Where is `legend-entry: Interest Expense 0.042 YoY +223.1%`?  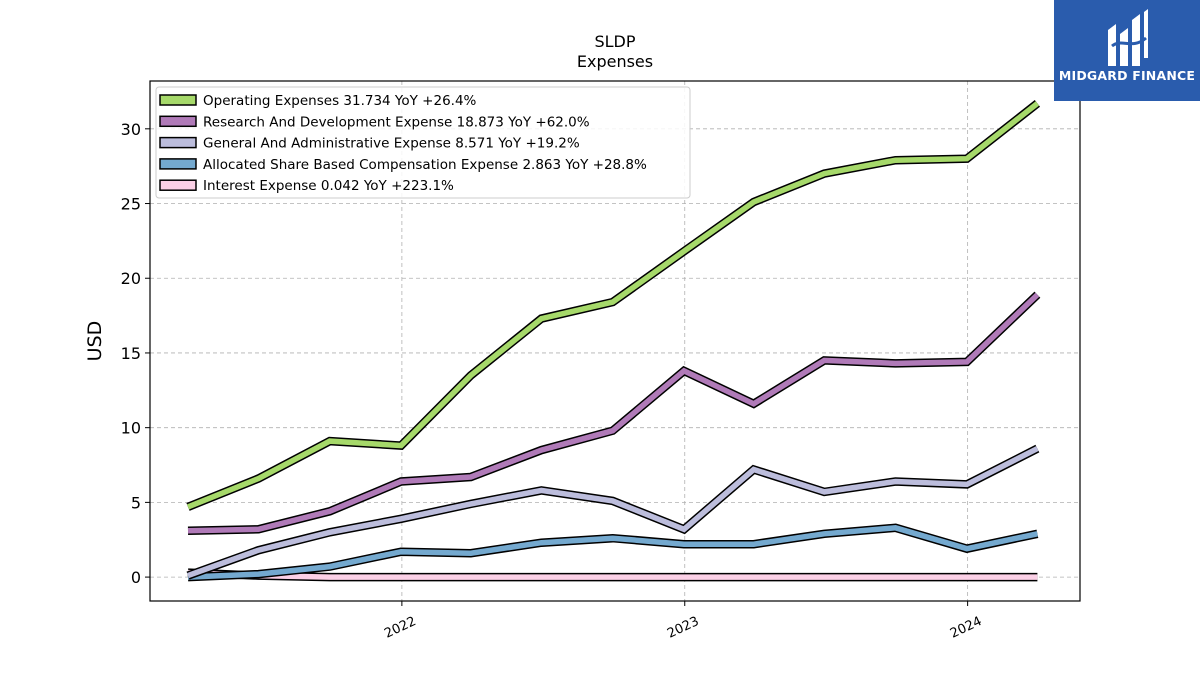 legend-entry: Interest Expense 0.042 YoY +223.1% is located at coordinates (328, 186).